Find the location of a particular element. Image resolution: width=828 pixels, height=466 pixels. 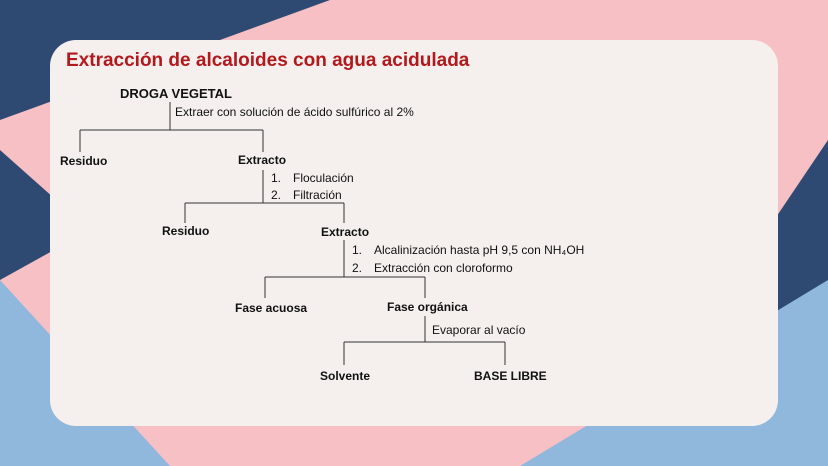

step-text: Extracción con cloroformo is located at coordinates (443, 268).